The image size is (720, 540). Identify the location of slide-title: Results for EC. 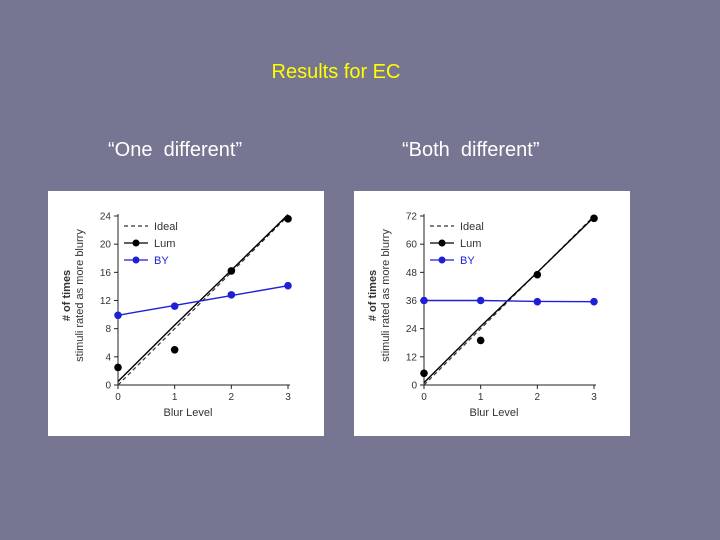
(336, 72).